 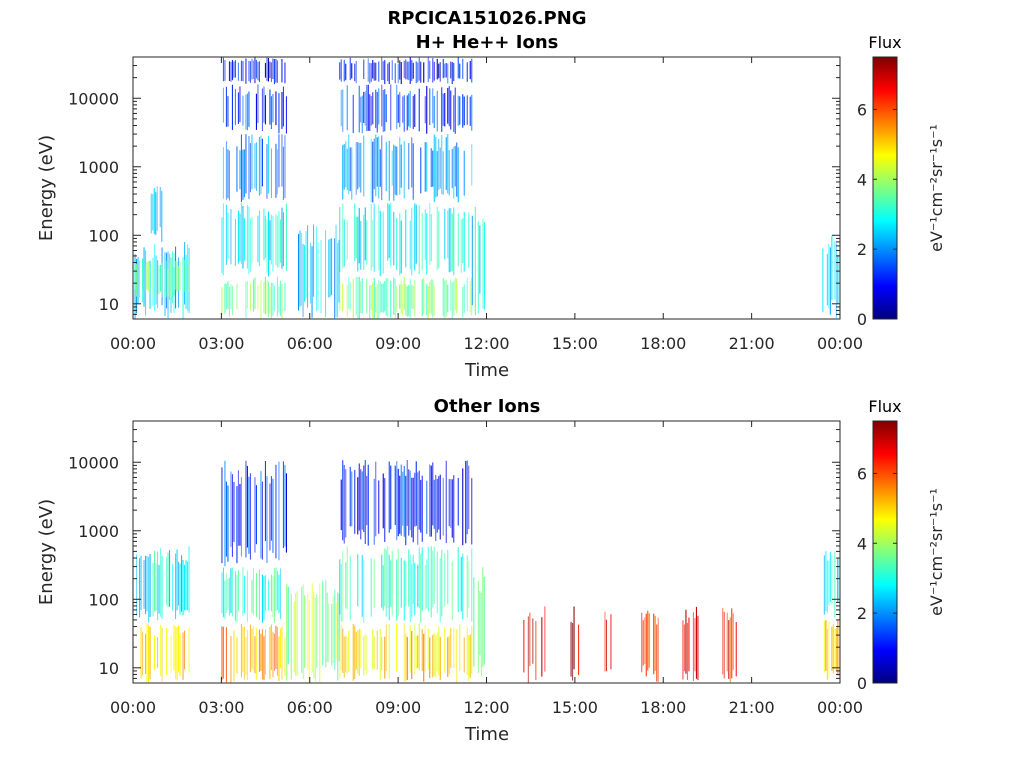 I want to click on x-tick-label: 03:00, so click(x=221, y=343).